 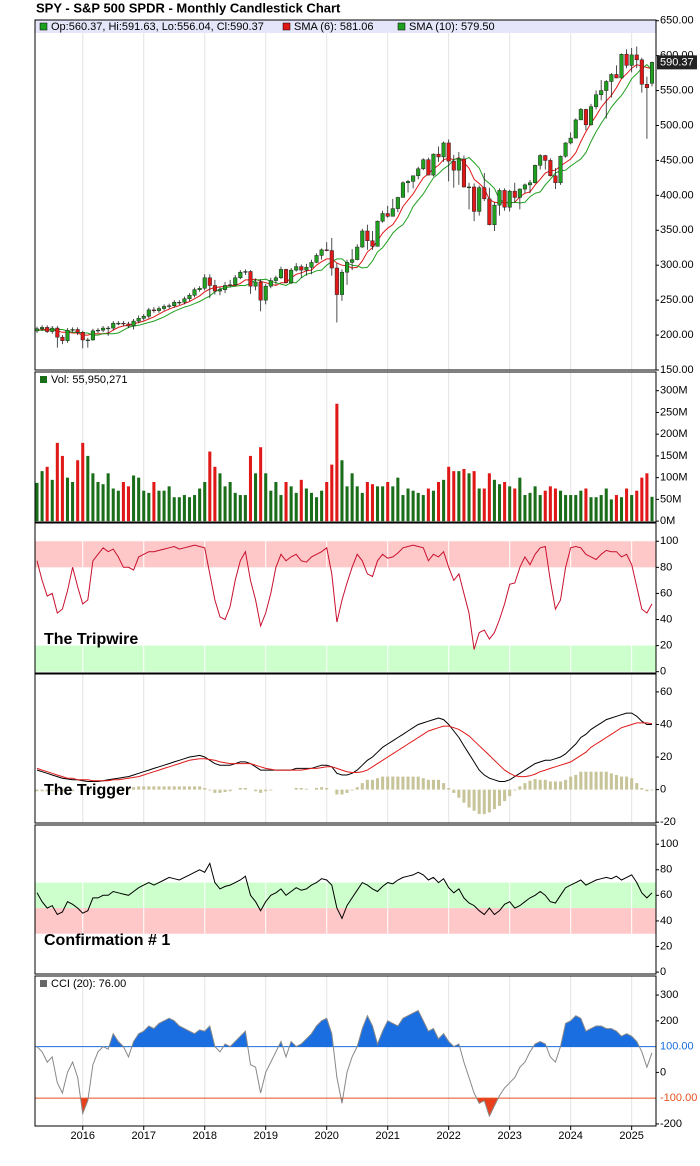 What do you see at coordinates (345, 921) in the screenshot?
I see `band` at bounding box center [345, 921].